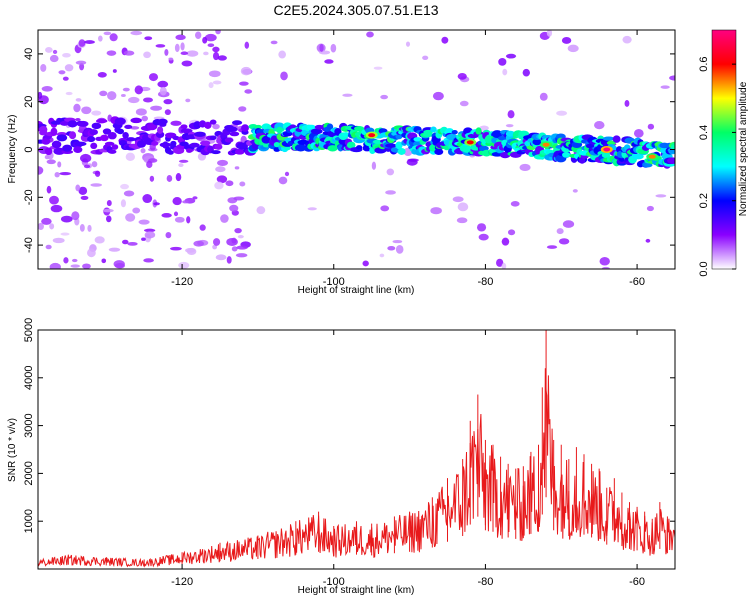 The height and width of the screenshot is (600, 750). Describe the element at coordinates (704, 132) in the screenshot. I see `colorbar-tick-label: 0.4` at that location.